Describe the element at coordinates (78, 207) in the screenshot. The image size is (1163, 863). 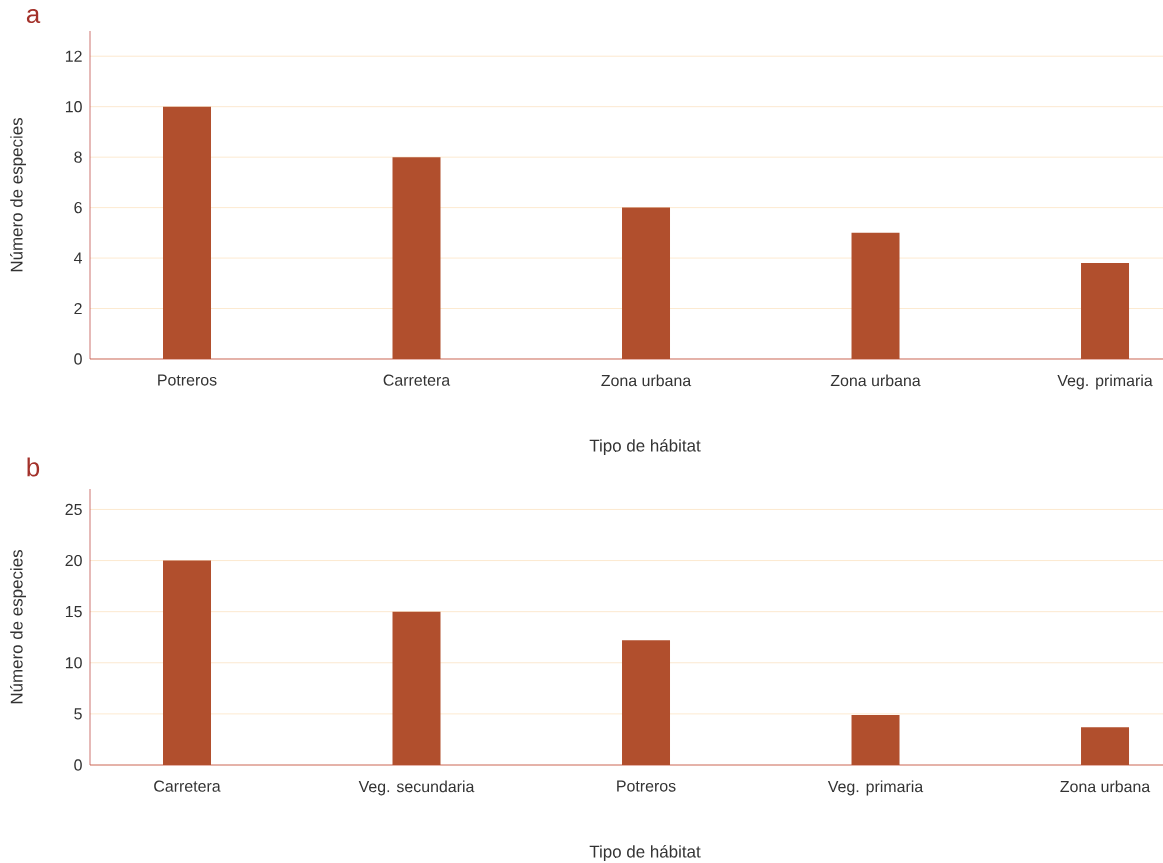
I see `y-tick-label: 6` at that location.